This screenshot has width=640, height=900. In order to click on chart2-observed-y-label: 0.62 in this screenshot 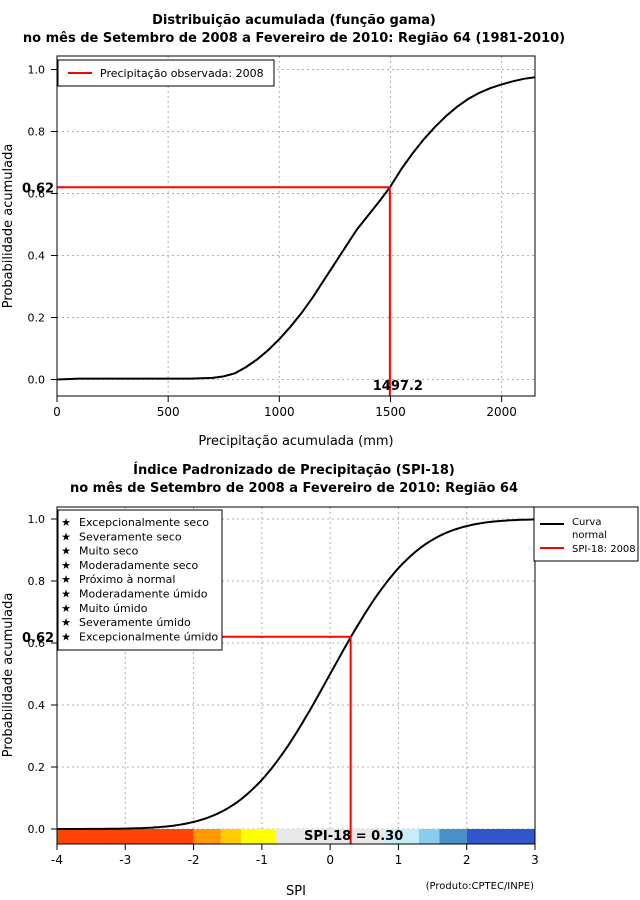, I will do `click(38, 638)`.